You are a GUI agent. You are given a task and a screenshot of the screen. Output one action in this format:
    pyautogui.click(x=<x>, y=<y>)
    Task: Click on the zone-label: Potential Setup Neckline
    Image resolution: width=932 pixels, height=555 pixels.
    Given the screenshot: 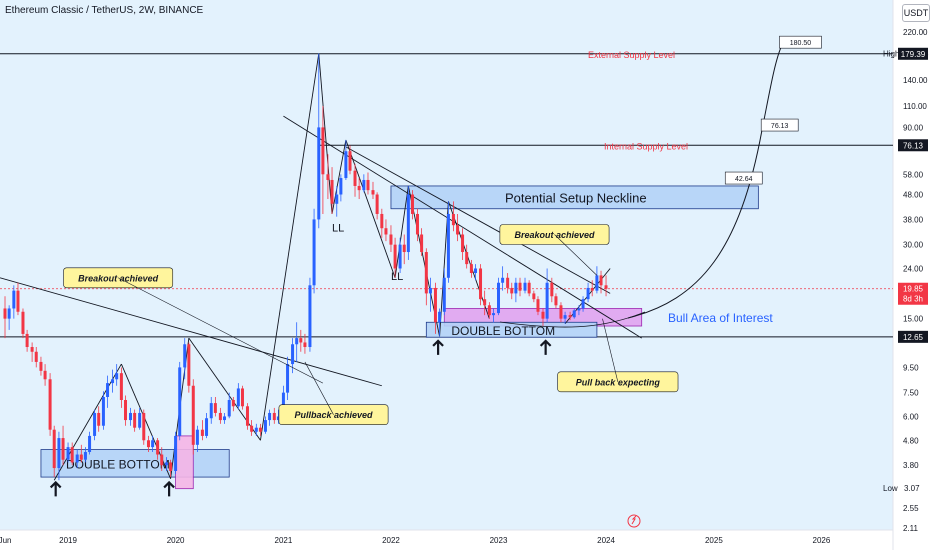 What is the action you would take?
    pyautogui.click(x=576, y=197)
    